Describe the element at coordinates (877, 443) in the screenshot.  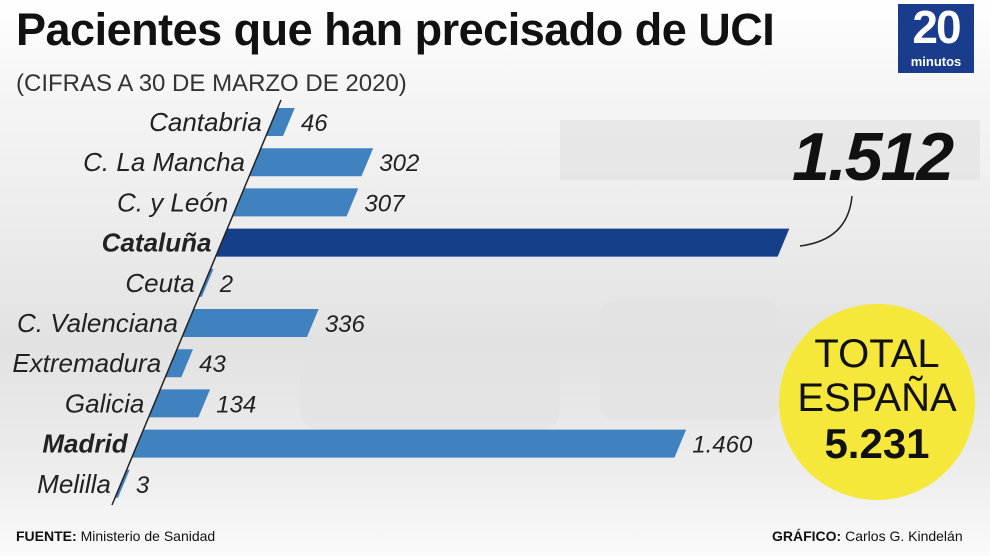
I see `total-value: 5.231` at that location.